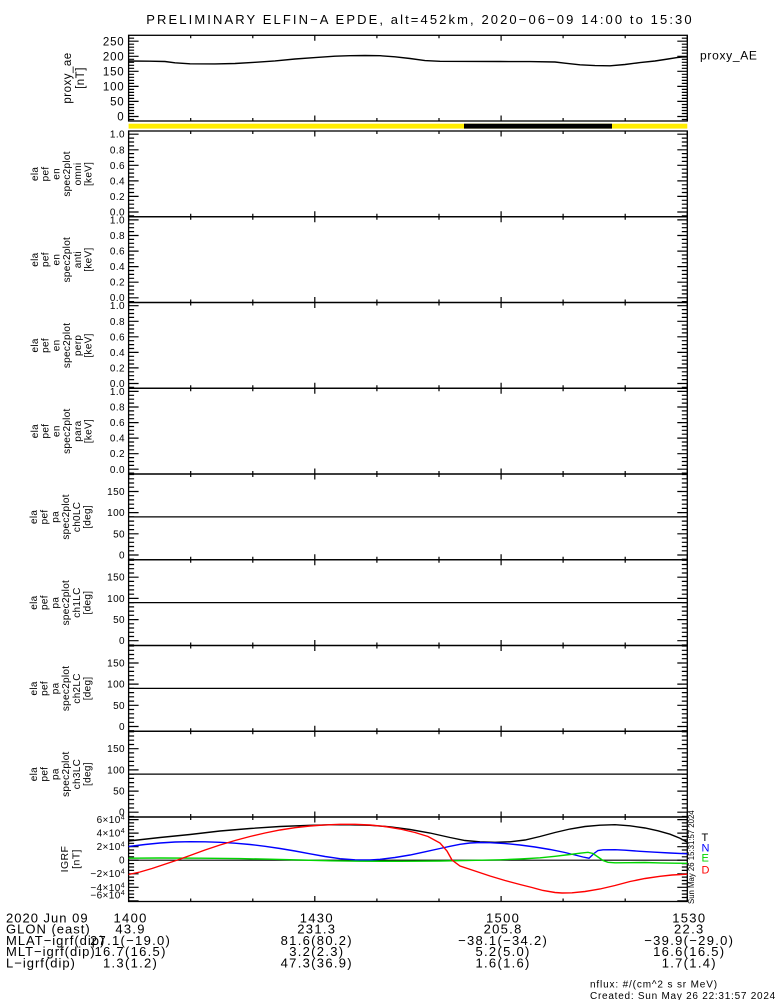 This screenshot has height=1000, width=775. What do you see at coordinates (41, 963) in the screenshot?
I see `svg-text: L−igrf(dip)` at bounding box center [41, 963].